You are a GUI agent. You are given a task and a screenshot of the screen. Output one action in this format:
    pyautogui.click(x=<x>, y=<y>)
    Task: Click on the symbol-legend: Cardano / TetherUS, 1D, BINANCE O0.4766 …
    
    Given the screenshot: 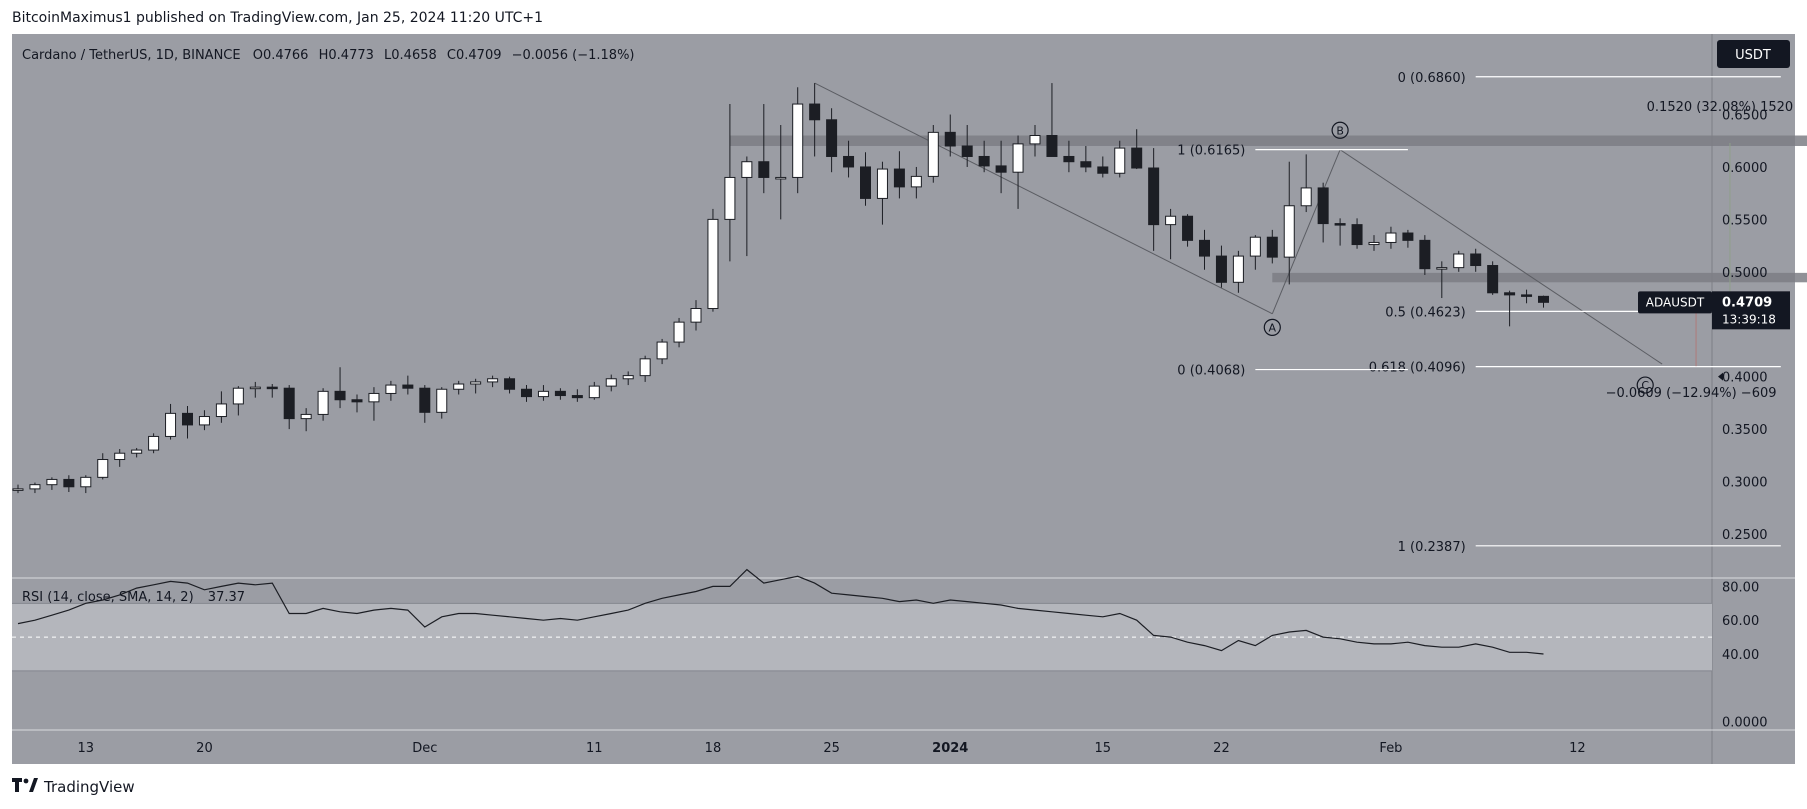 What is the action you would take?
    pyautogui.click(x=328, y=55)
    